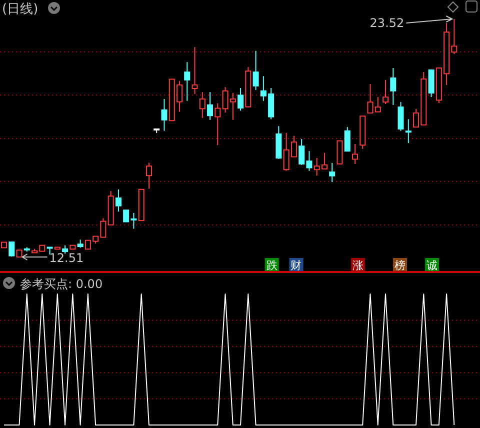 Image resolution: width=480 pixels, height=428 pixels. What do you see at coordinates (20, 9) in the screenshot?
I see `chart-title: (日线)` at bounding box center [20, 9].